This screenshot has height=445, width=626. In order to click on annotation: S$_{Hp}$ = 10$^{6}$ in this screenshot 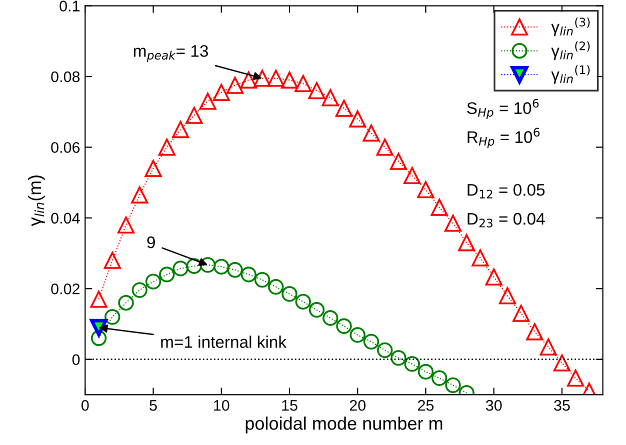, I will do `click(503, 109)`.